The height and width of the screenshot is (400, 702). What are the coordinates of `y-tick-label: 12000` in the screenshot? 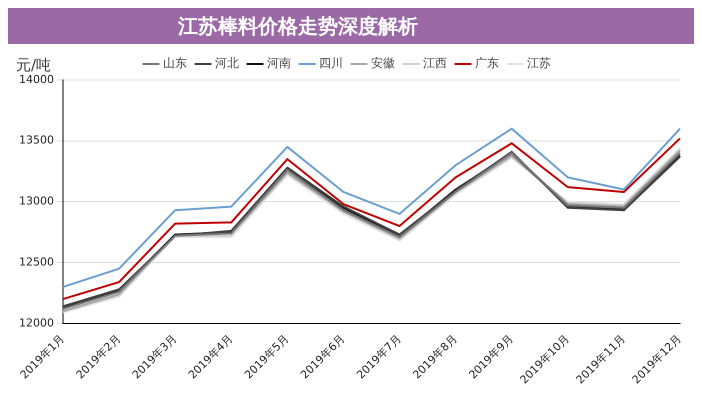 It's located at (36, 323).